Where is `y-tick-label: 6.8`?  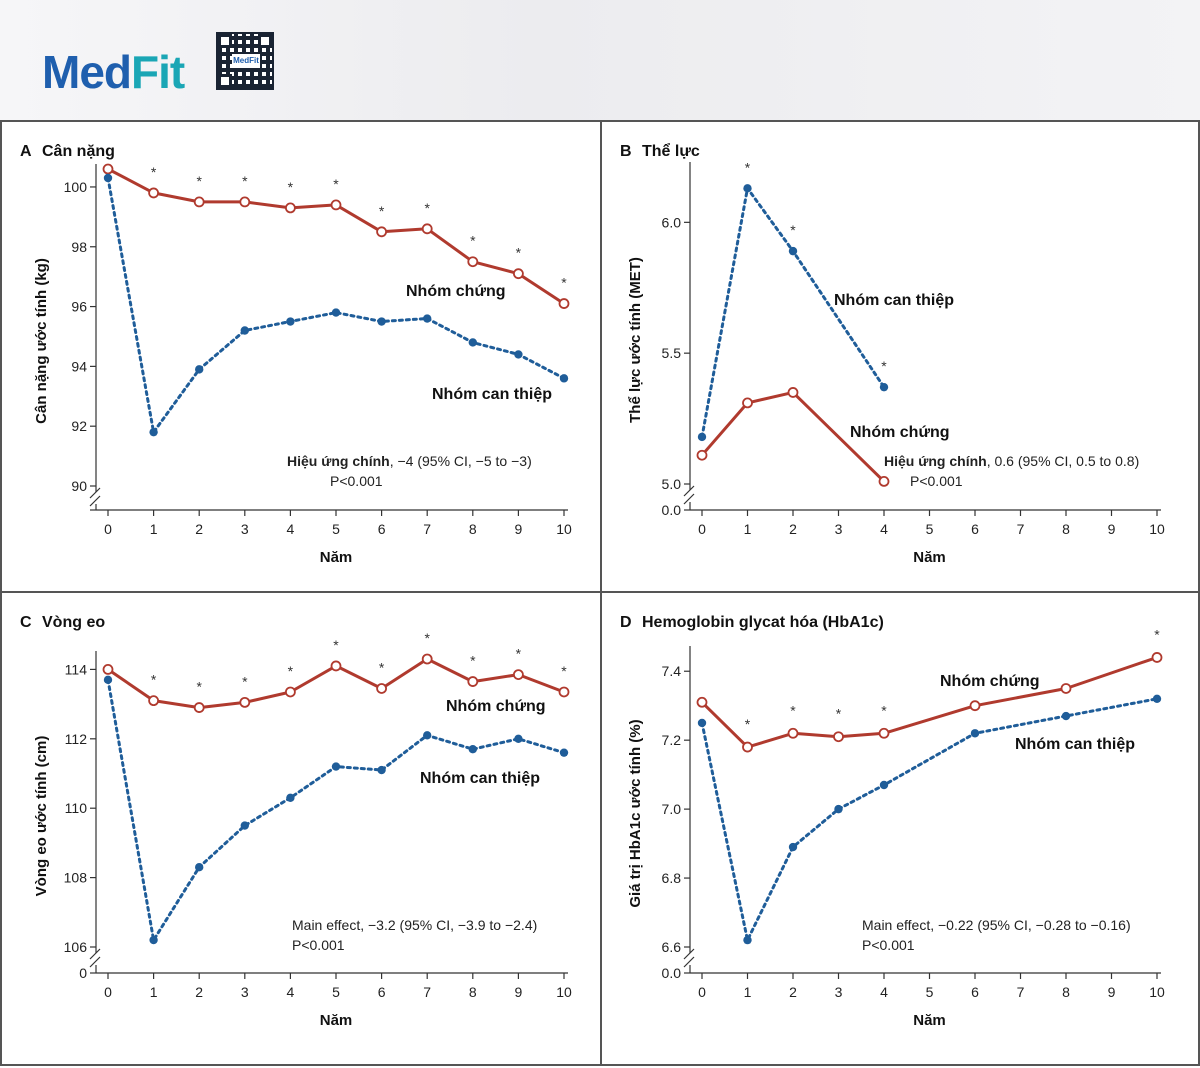 y-tick-label: 6.8 is located at coordinates (672, 878).